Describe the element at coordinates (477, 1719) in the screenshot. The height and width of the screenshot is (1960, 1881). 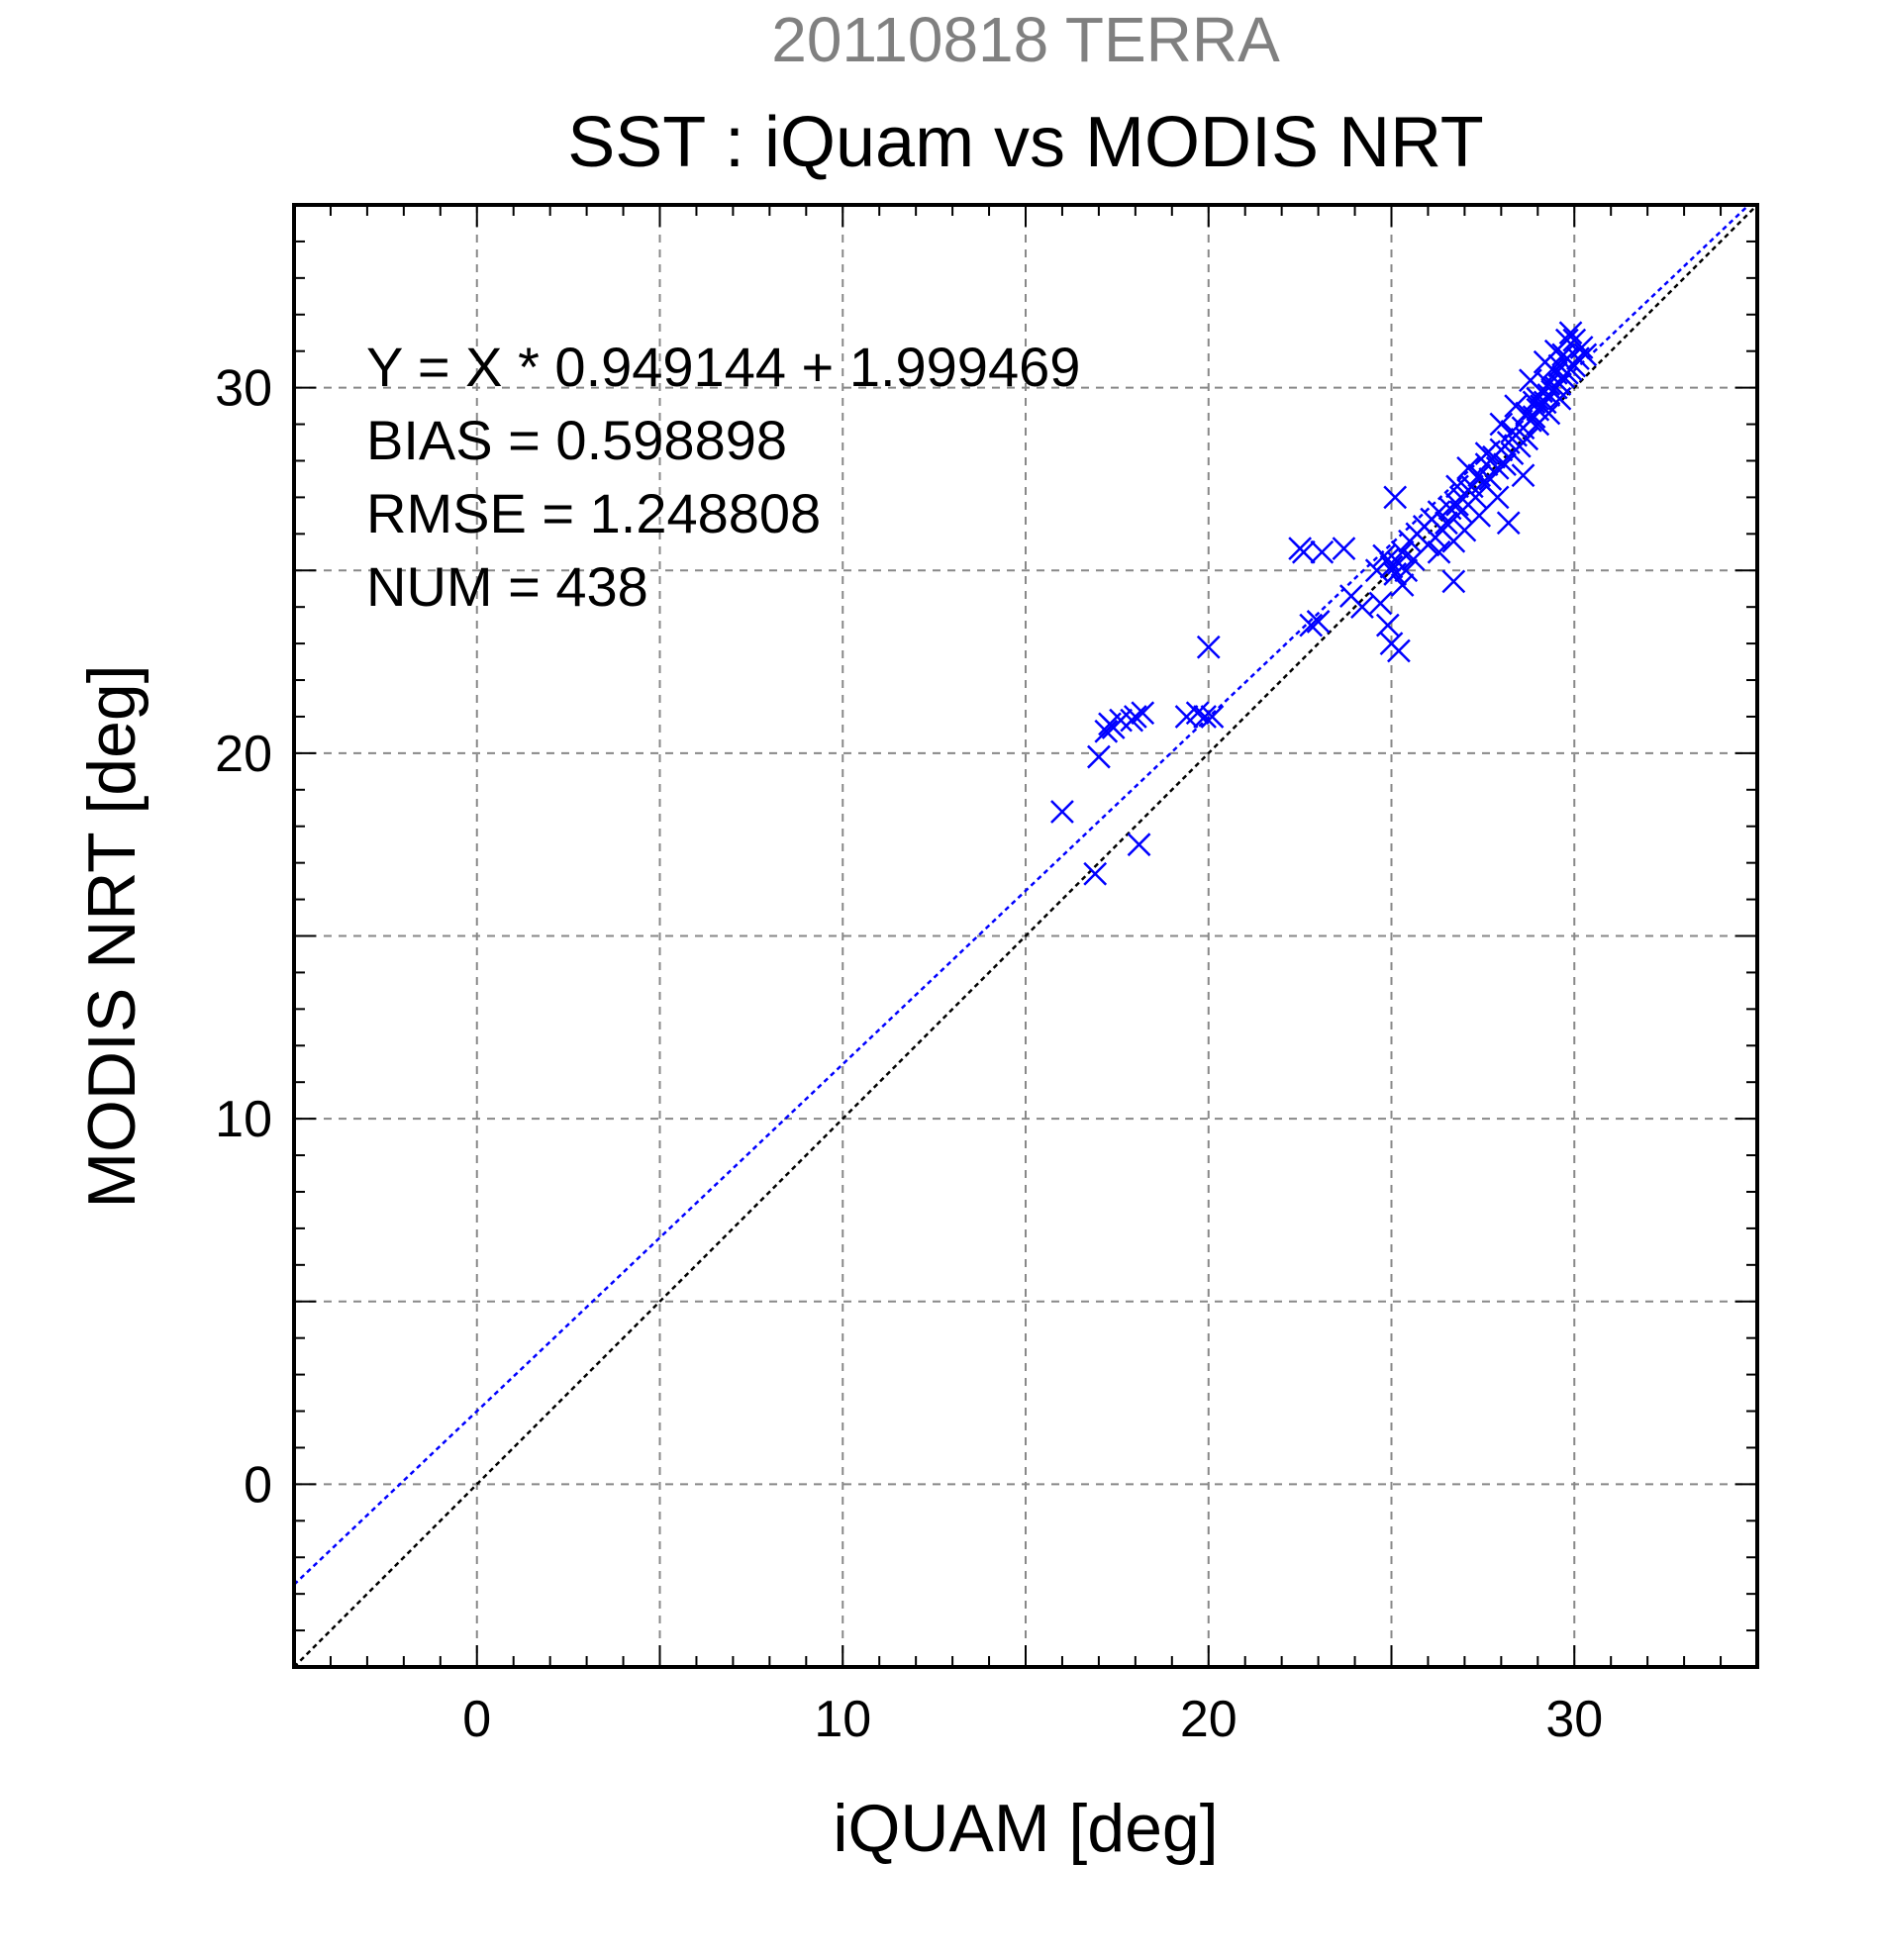
I see `x-tick-label: 0` at that location.